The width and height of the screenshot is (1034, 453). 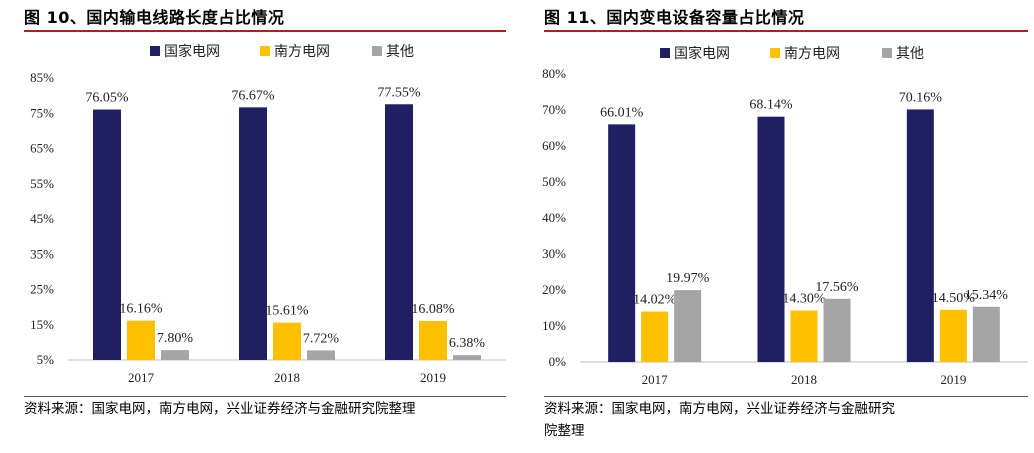 I want to click on left-data-label-2019-series-2: 16.08%, so click(x=433, y=309).